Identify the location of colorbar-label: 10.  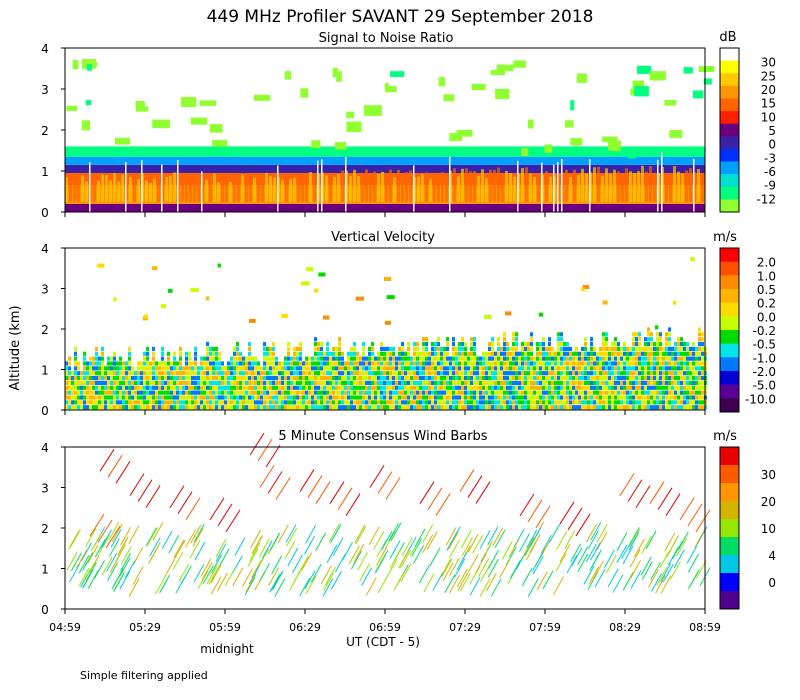
(768, 529).